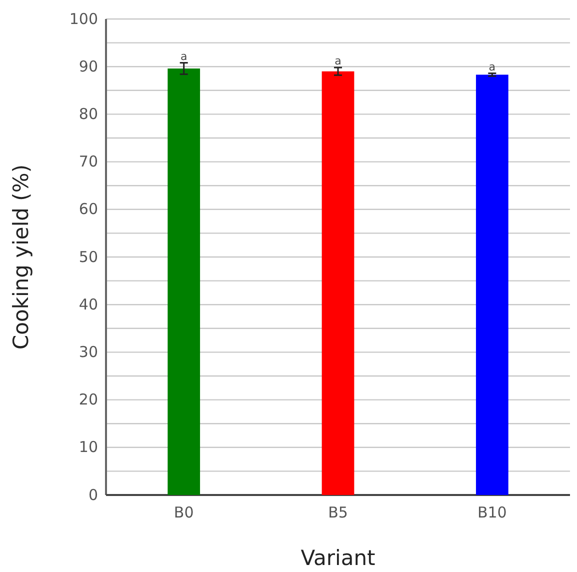 Image resolution: width=577 pixels, height=572 pixels. What do you see at coordinates (93, 495) in the screenshot?
I see `y-tick-label: 0` at bounding box center [93, 495].